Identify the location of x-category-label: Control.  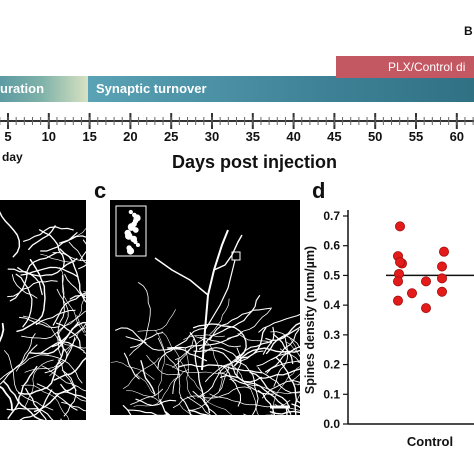
(430, 441).